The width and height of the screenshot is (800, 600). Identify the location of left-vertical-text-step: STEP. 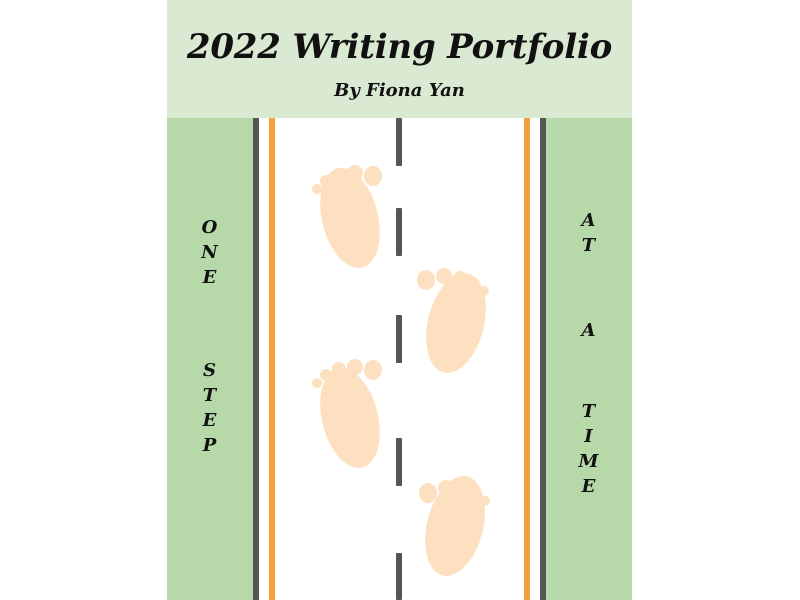
(209, 410).